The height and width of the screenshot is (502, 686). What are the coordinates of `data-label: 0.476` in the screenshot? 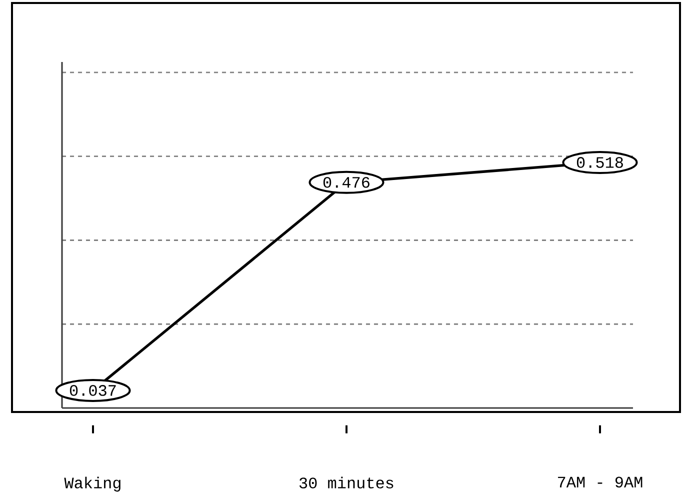 It's located at (346, 182).